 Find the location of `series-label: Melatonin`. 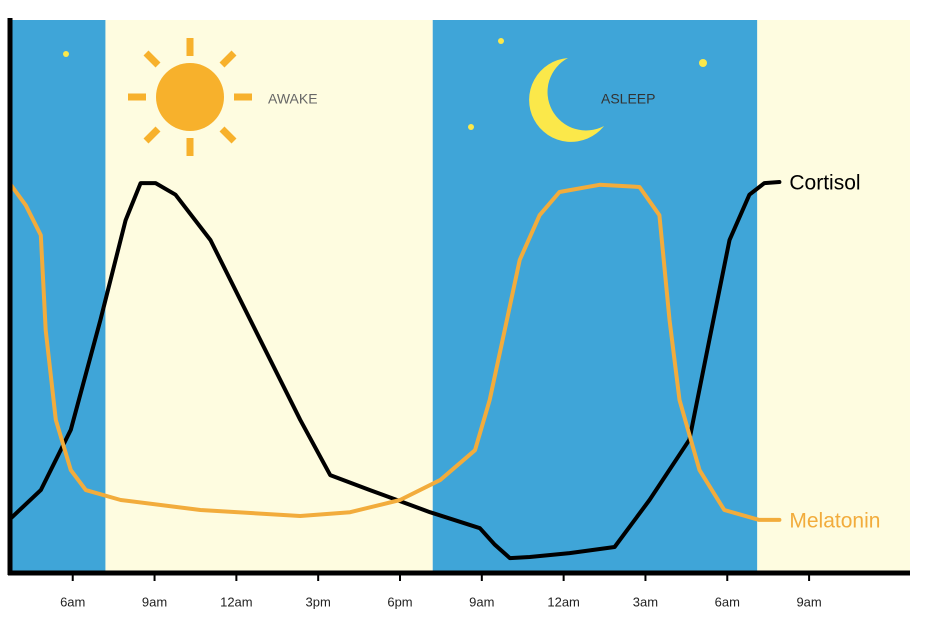

series-label: Melatonin is located at coordinates (834, 520).